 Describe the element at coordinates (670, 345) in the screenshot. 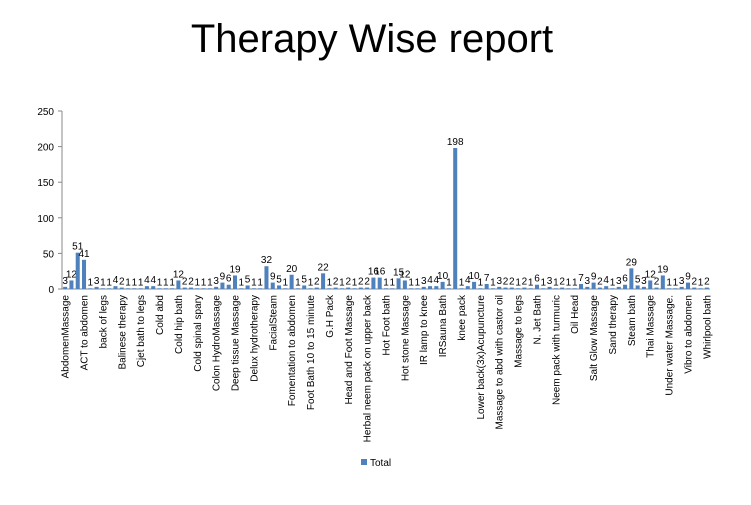

I see `x-tick-label: Under water Massage.` at that location.